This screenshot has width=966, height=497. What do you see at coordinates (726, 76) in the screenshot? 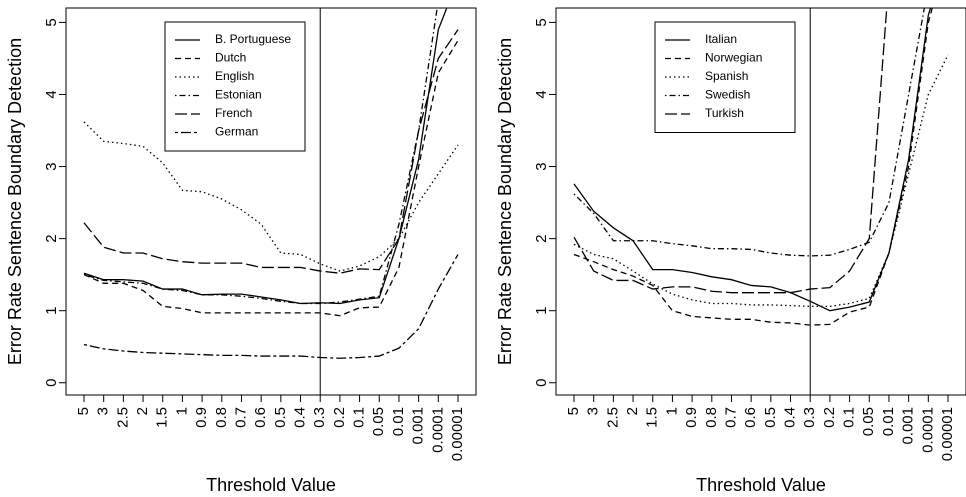
I see `legend-label: Spanish` at bounding box center [726, 76].